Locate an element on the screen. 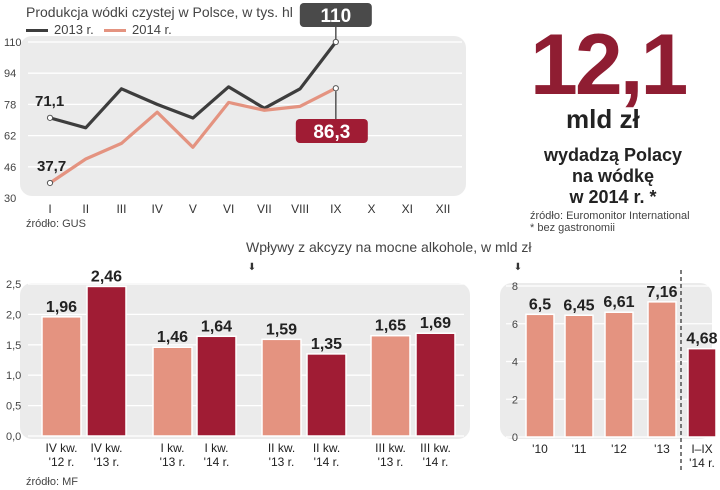 The image size is (720, 490). quarter-chart-ytick-label: 1,0 is located at coordinates (13, 376).